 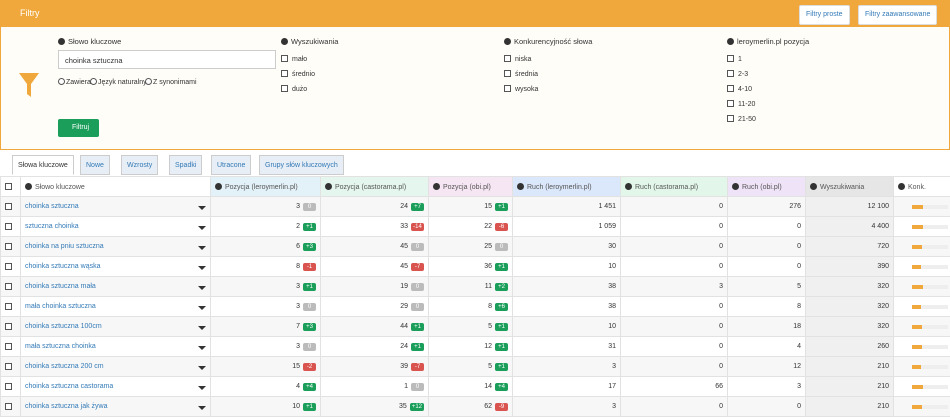 I want to click on column-header: Słowo kluczowe, so click(x=115, y=186).